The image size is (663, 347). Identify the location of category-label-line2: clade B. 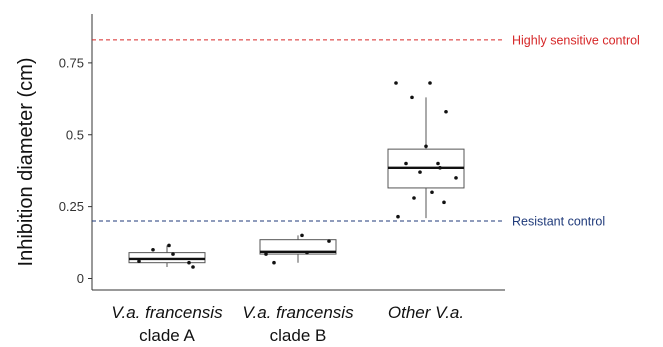
(298, 335).